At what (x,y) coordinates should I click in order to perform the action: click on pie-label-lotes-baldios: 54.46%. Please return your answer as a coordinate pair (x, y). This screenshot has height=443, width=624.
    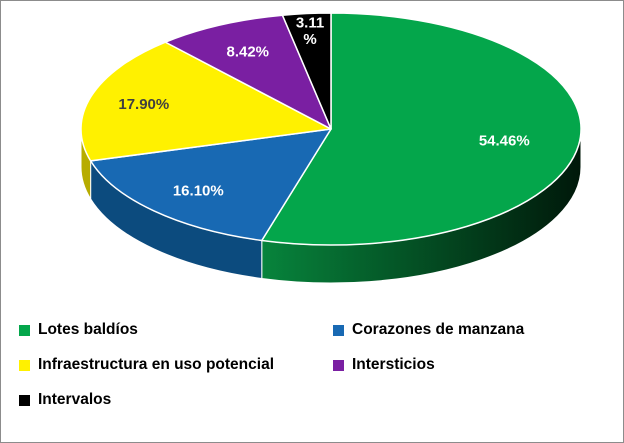
    Looking at the image, I should click on (504, 141).